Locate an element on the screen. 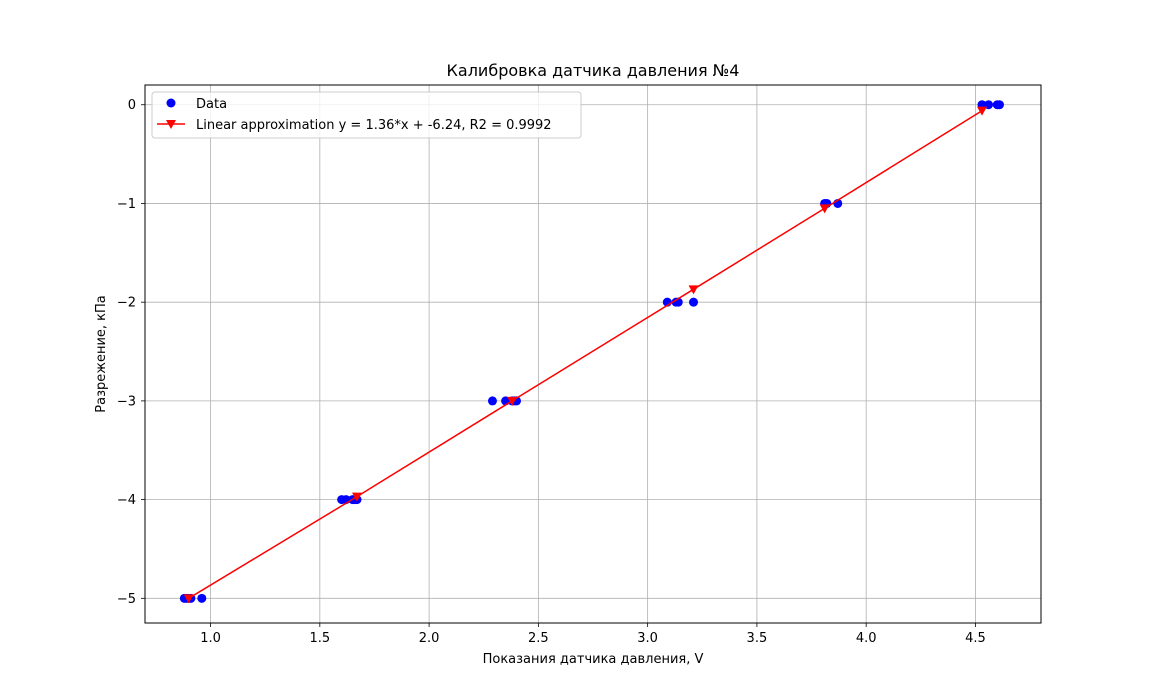  y-tick-label: 0 is located at coordinates (132, 105).